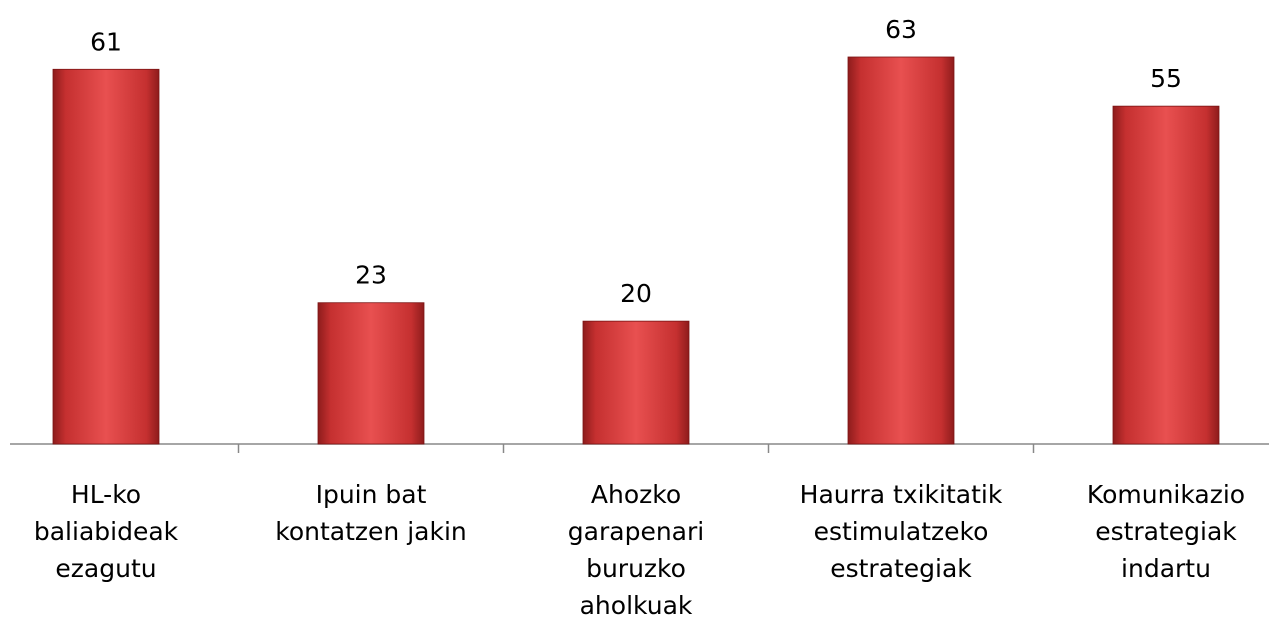  I want to click on x-tick-label: Ahozko, so click(636, 494).